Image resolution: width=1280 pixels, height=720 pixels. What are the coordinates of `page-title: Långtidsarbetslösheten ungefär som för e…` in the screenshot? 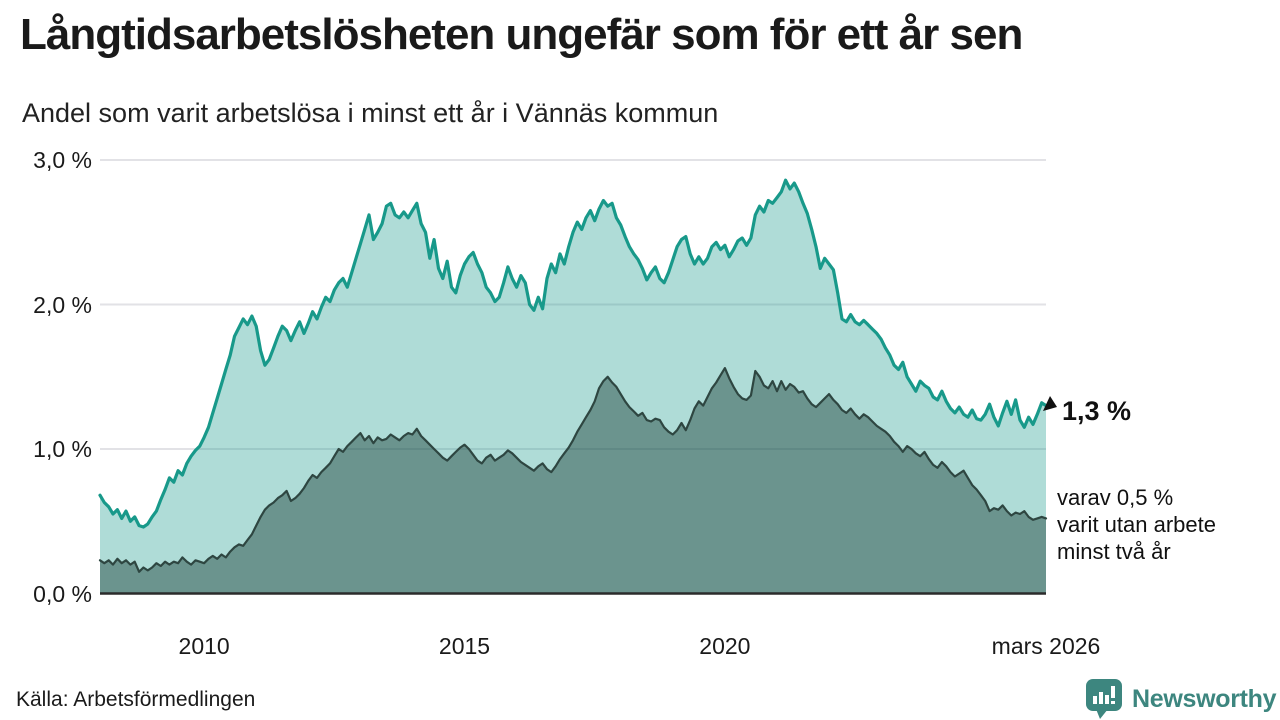 It's located at (521, 34).